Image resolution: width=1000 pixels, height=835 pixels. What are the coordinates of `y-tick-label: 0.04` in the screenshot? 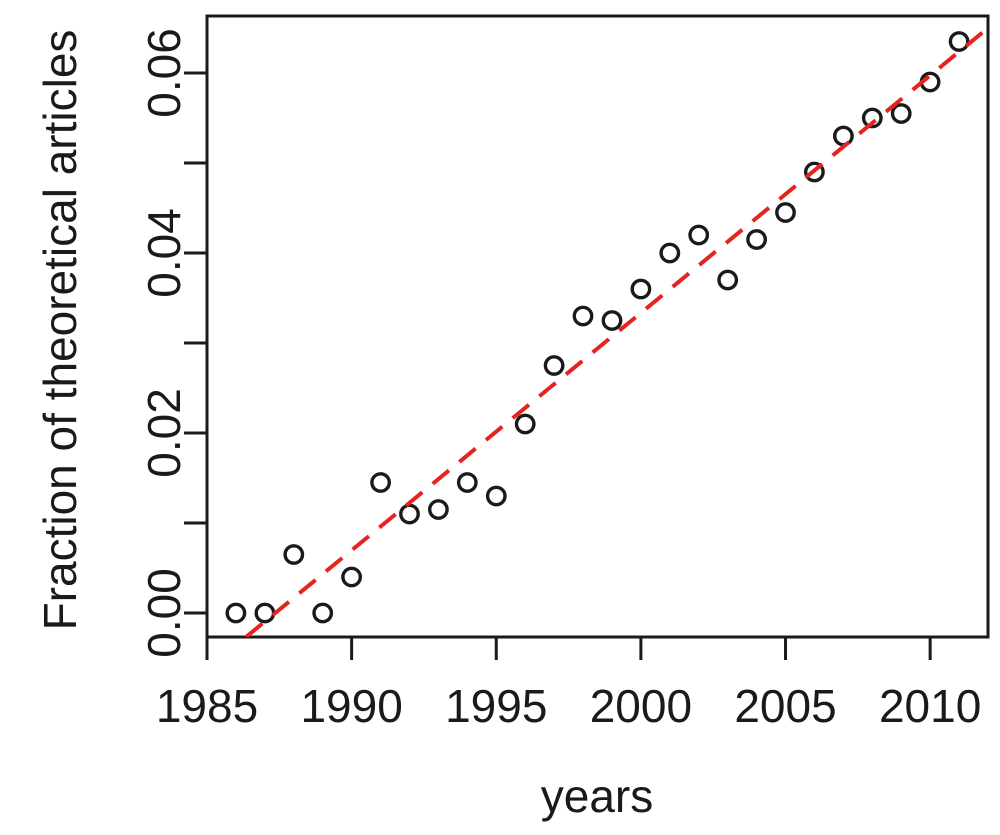 It's located at (164, 253).